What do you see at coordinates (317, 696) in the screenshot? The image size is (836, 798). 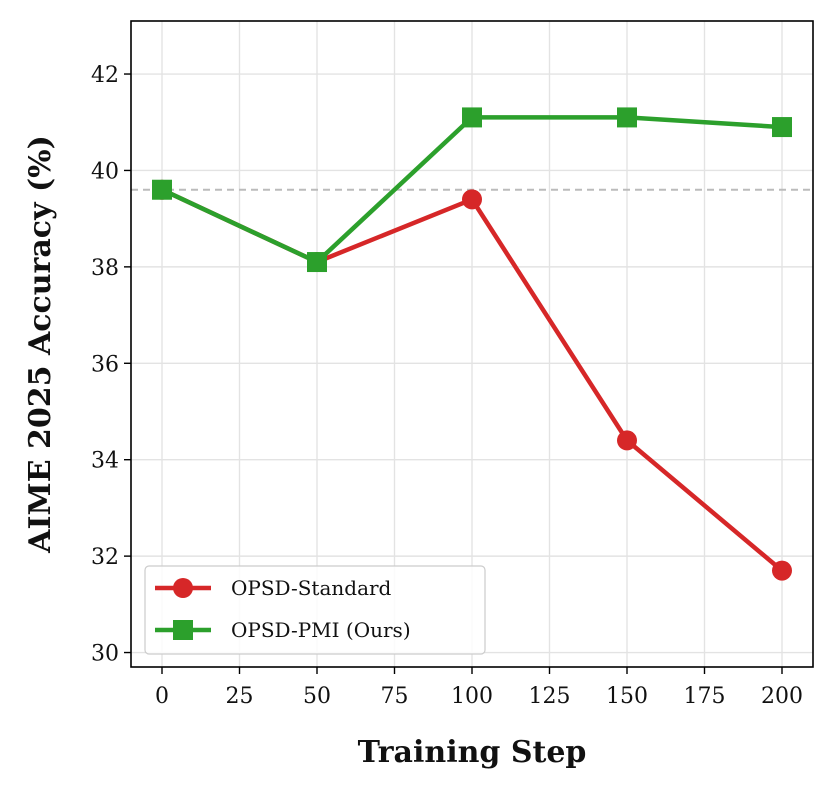 I see `x-tick-label: 50` at bounding box center [317, 696].